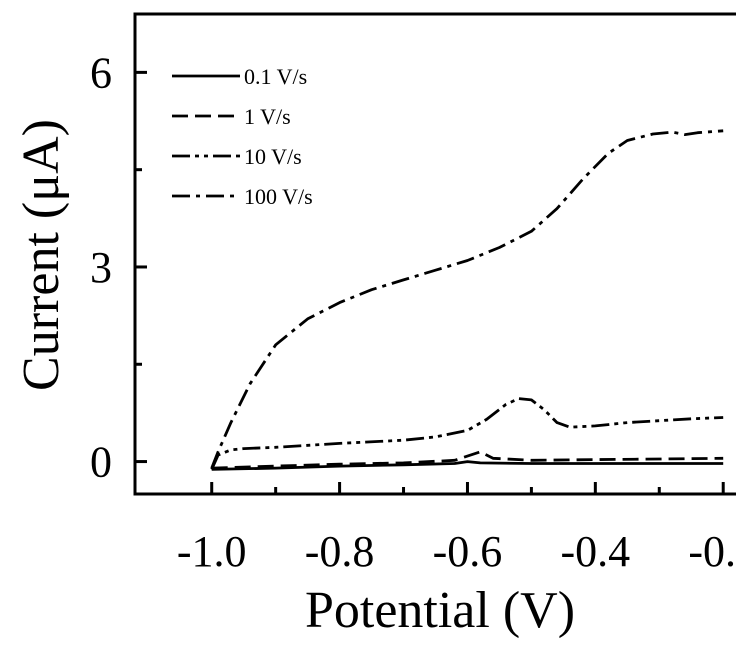  What do you see at coordinates (596, 551) in the screenshot?
I see `x-tick-label: -0.4` at bounding box center [596, 551].